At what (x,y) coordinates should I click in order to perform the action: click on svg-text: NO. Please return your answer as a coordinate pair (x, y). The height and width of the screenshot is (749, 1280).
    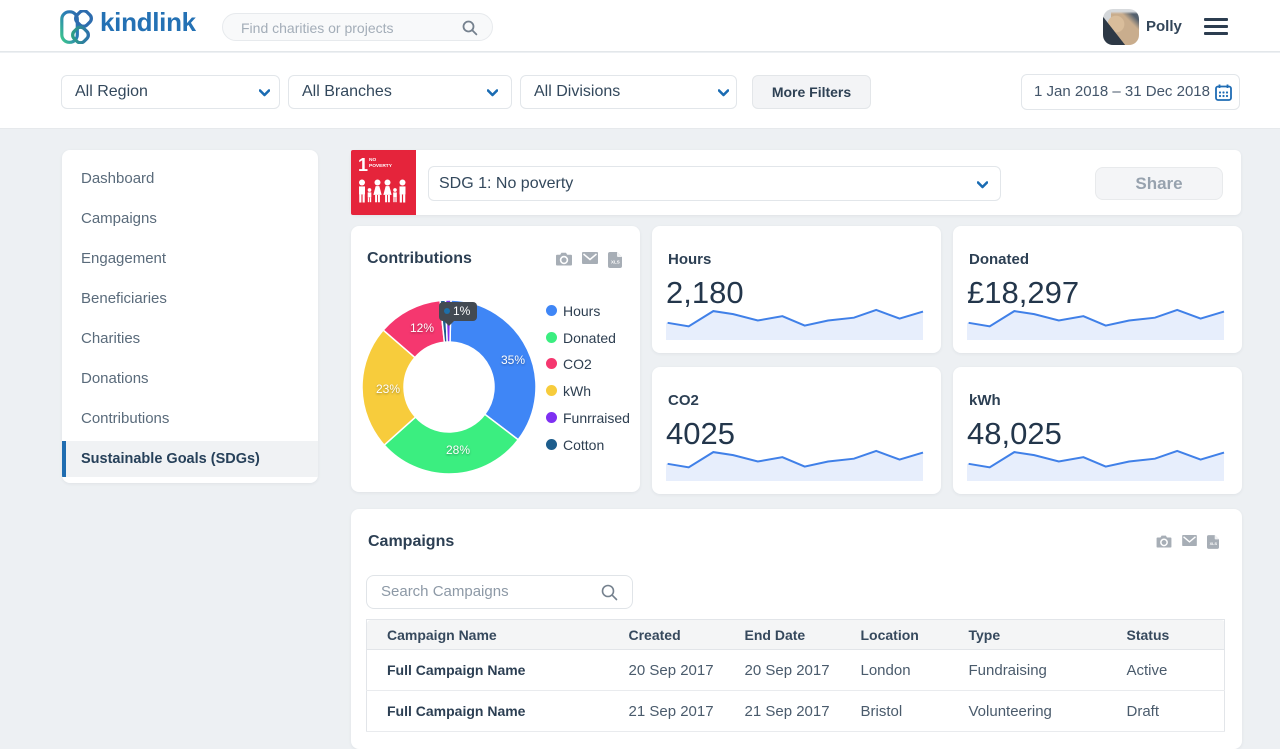
    Looking at the image, I should click on (372, 160).